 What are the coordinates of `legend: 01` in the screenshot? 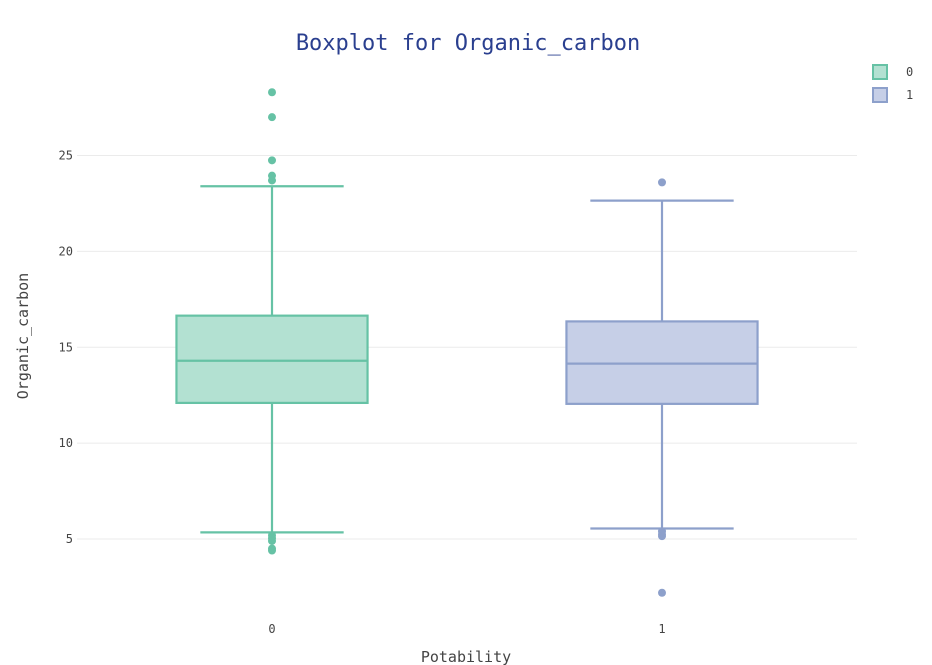 It's located at (892, 83).